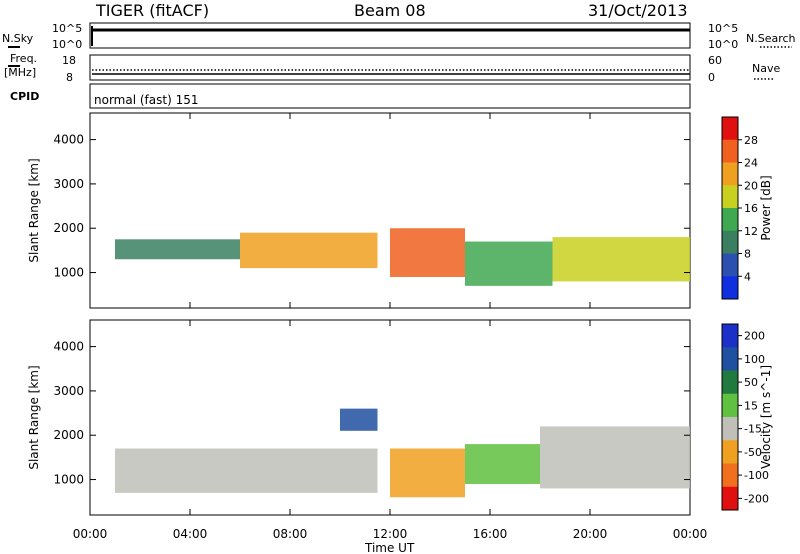 Image resolution: width=800 pixels, height=554 pixels. I want to click on power-colorbar-label-0: 4, so click(747, 276).